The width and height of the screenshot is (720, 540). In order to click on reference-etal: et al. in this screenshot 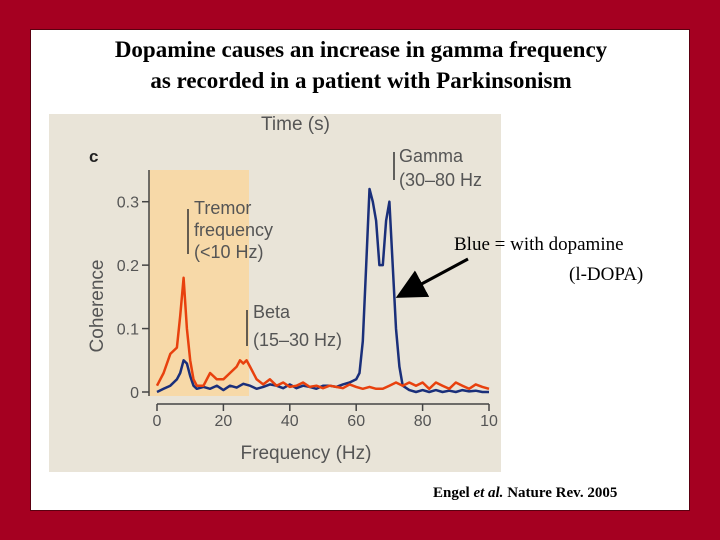, I will do `click(488, 493)`.